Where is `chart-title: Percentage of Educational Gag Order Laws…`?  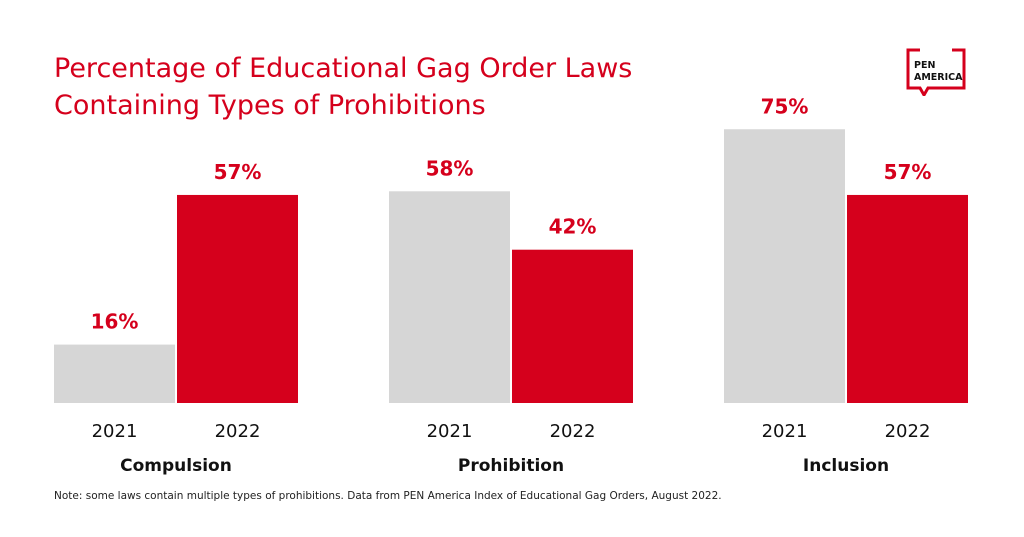 chart-title: Percentage of Educational Gag Order Laws… is located at coordinates (343, 87).